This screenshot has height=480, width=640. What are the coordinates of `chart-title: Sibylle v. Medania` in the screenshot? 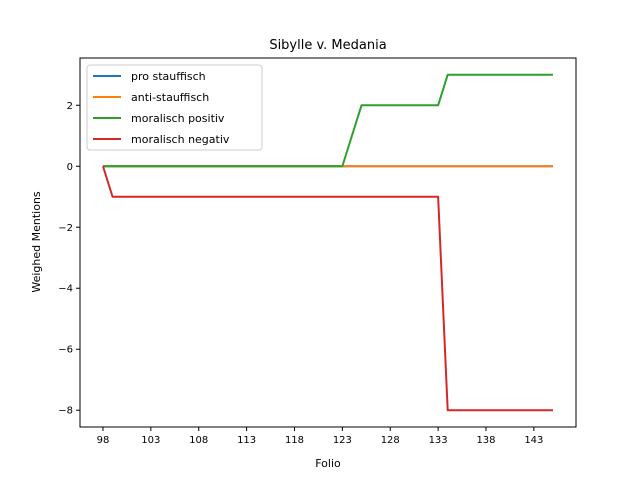 It's located at (327, 45).